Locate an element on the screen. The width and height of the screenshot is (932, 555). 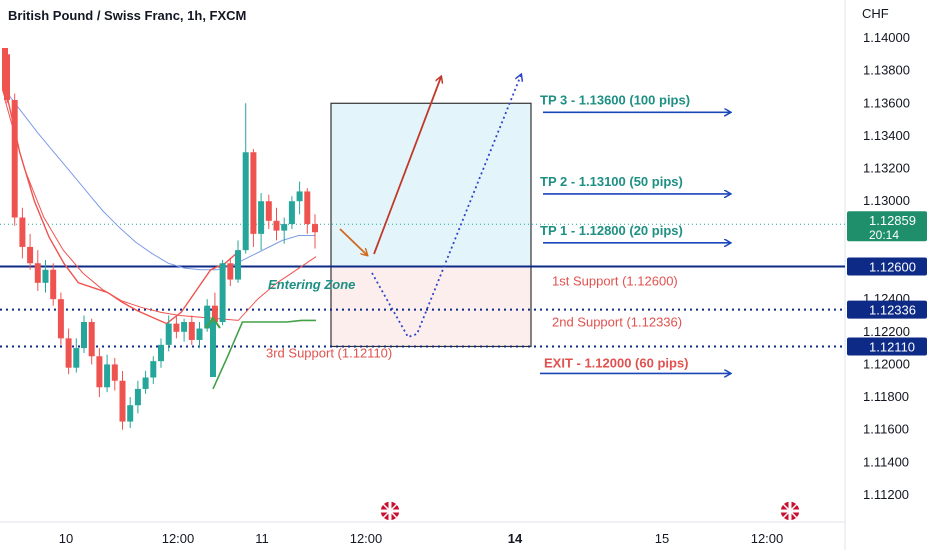
ma-red-slow-line is located at coordinates (160, 210).